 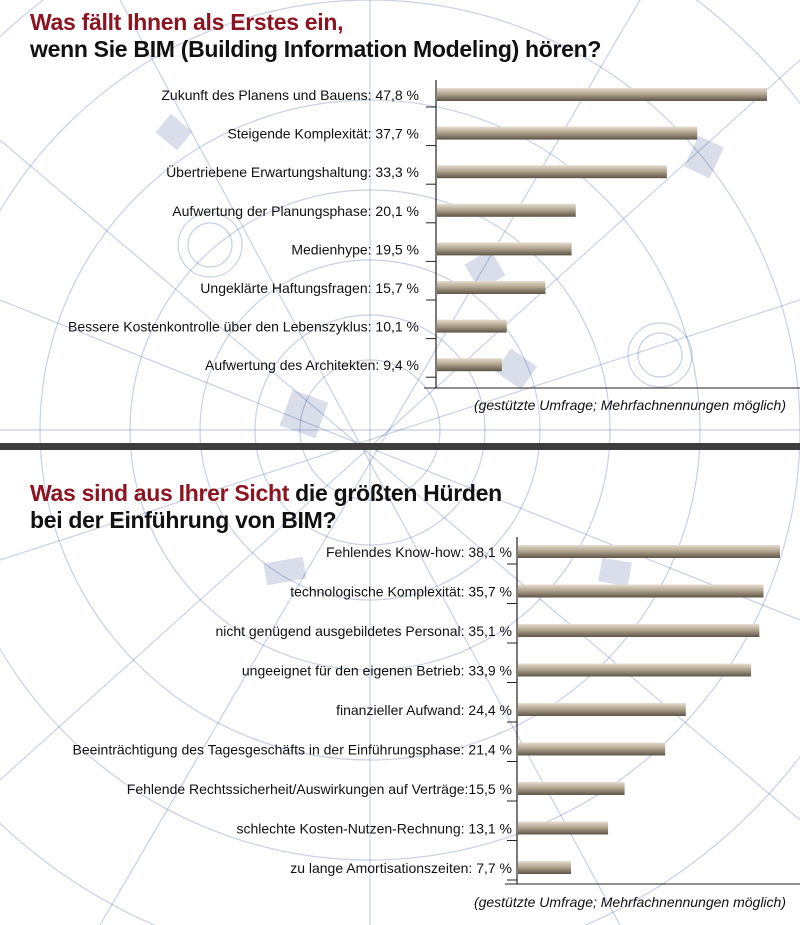 What do you see at coordinates (355, 249) in the screenshot?
I see `bar-label: Medienhype: 19,5 %` at bounding box center [355, 249].